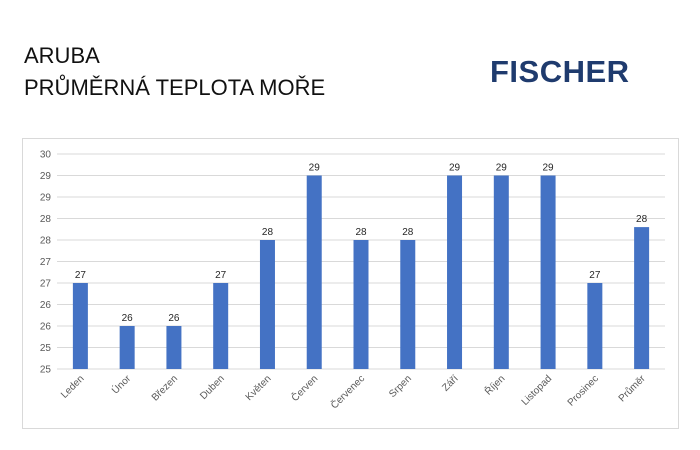  What do you see at coordinates (583, 390) in the screenshot?
I see `x-category-label: Prosinec` at bounding box center [583, 390].